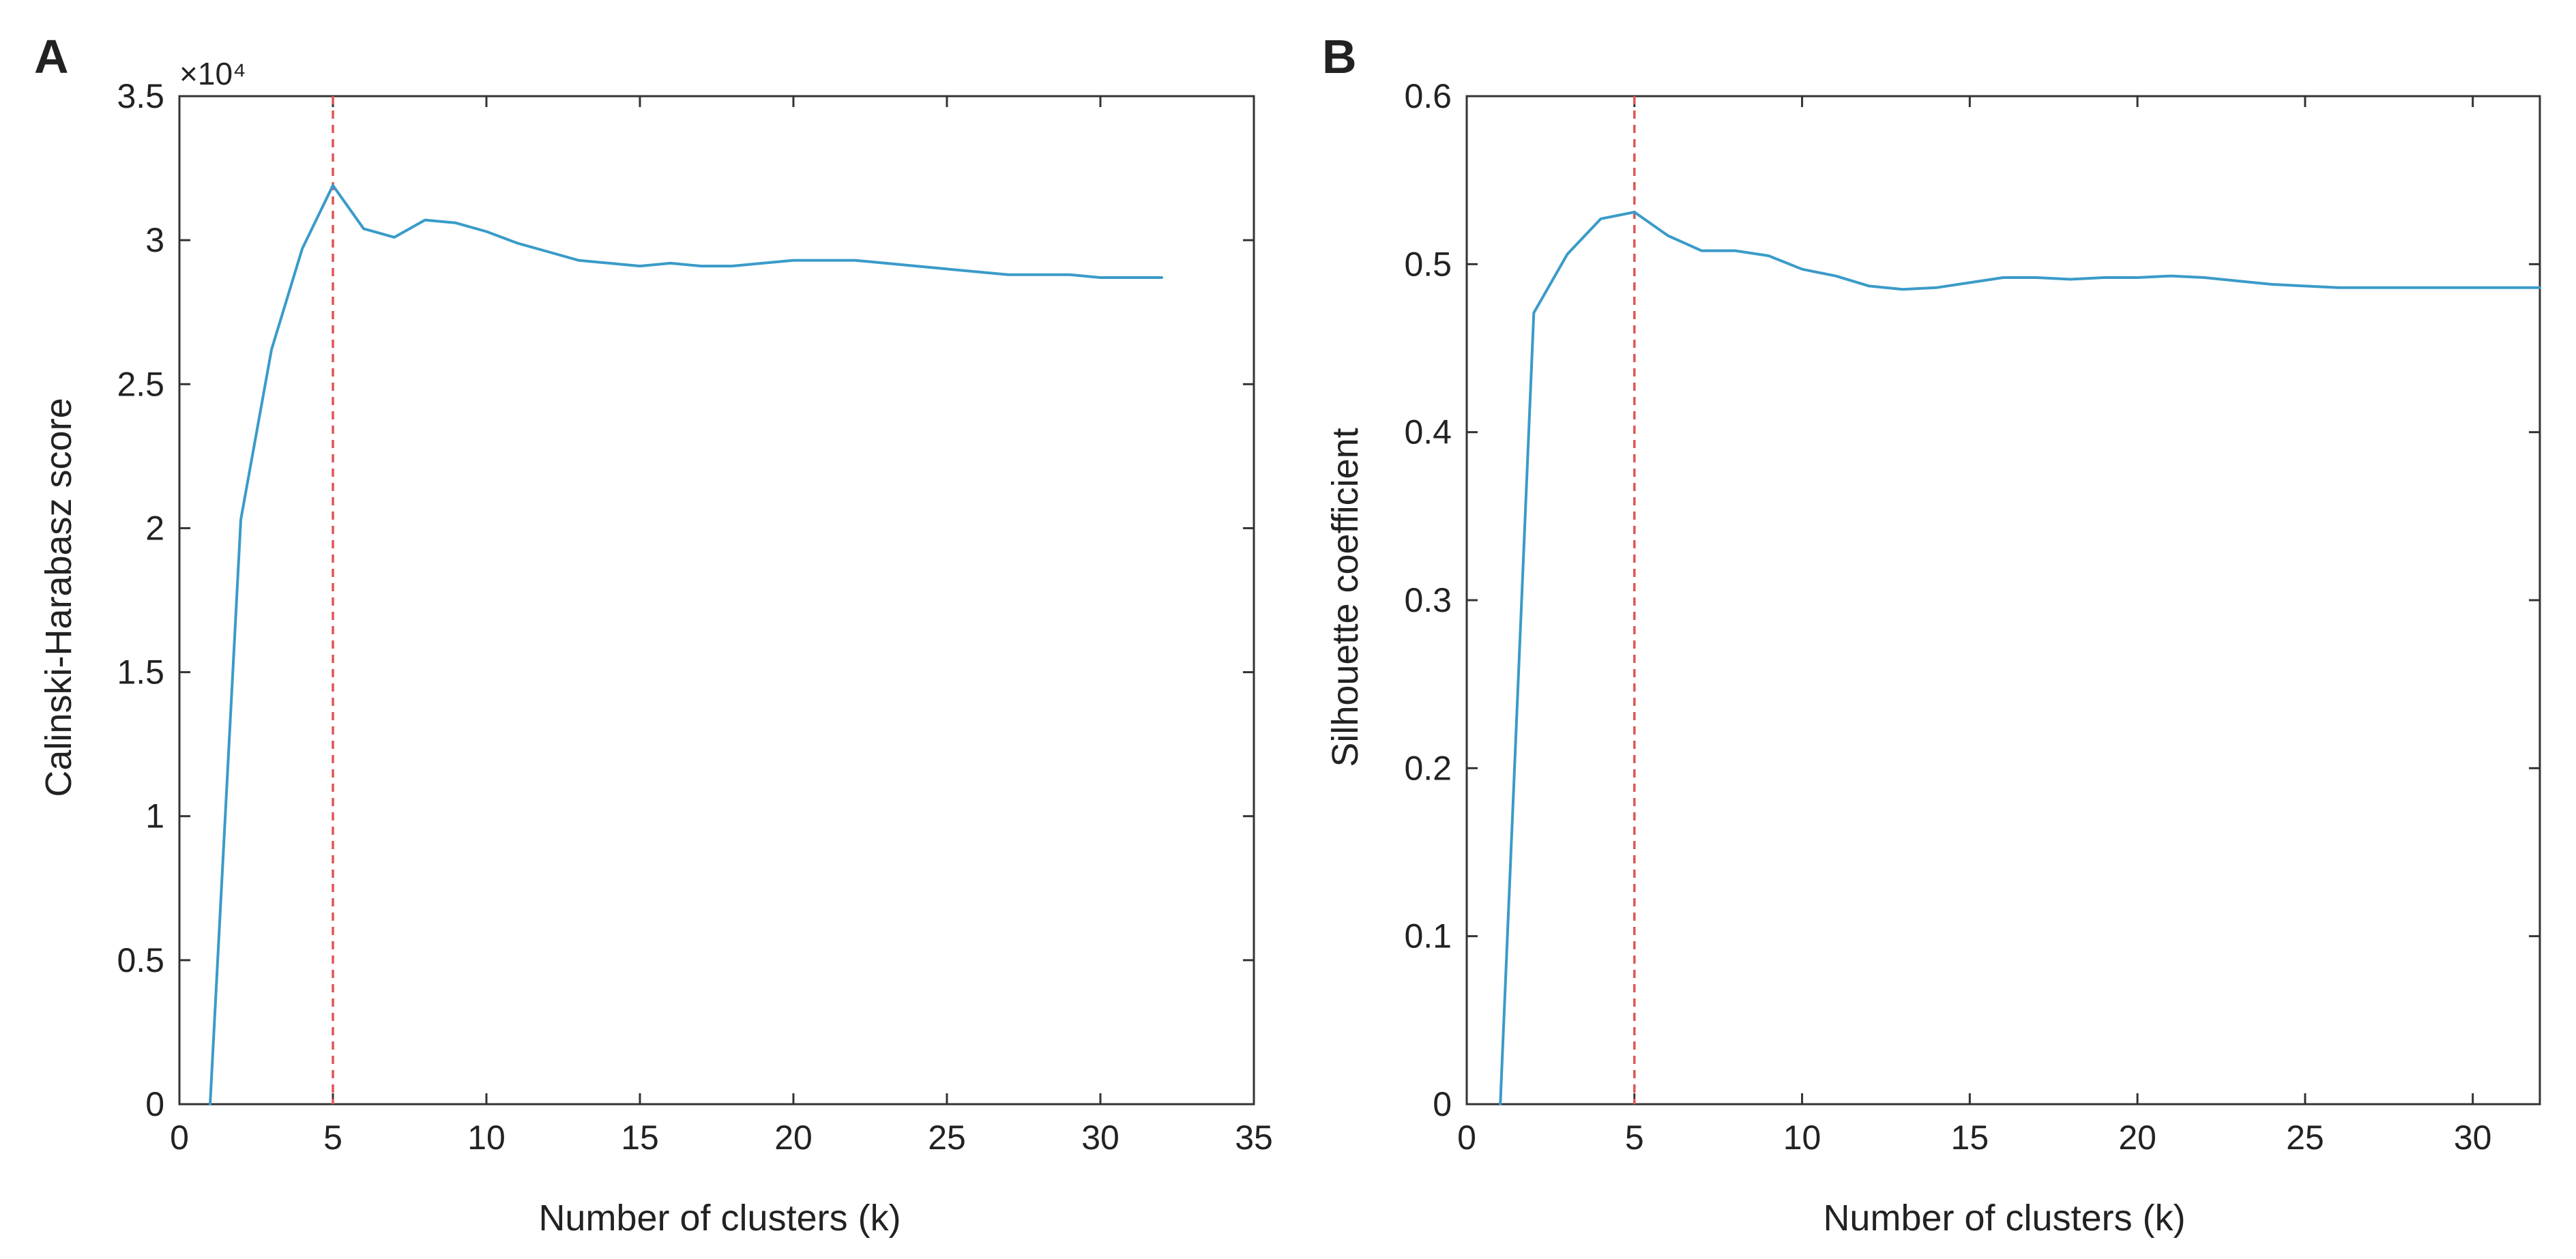  I want to click on panel-b-x-tick-label: 25, so click(2305, 1138).